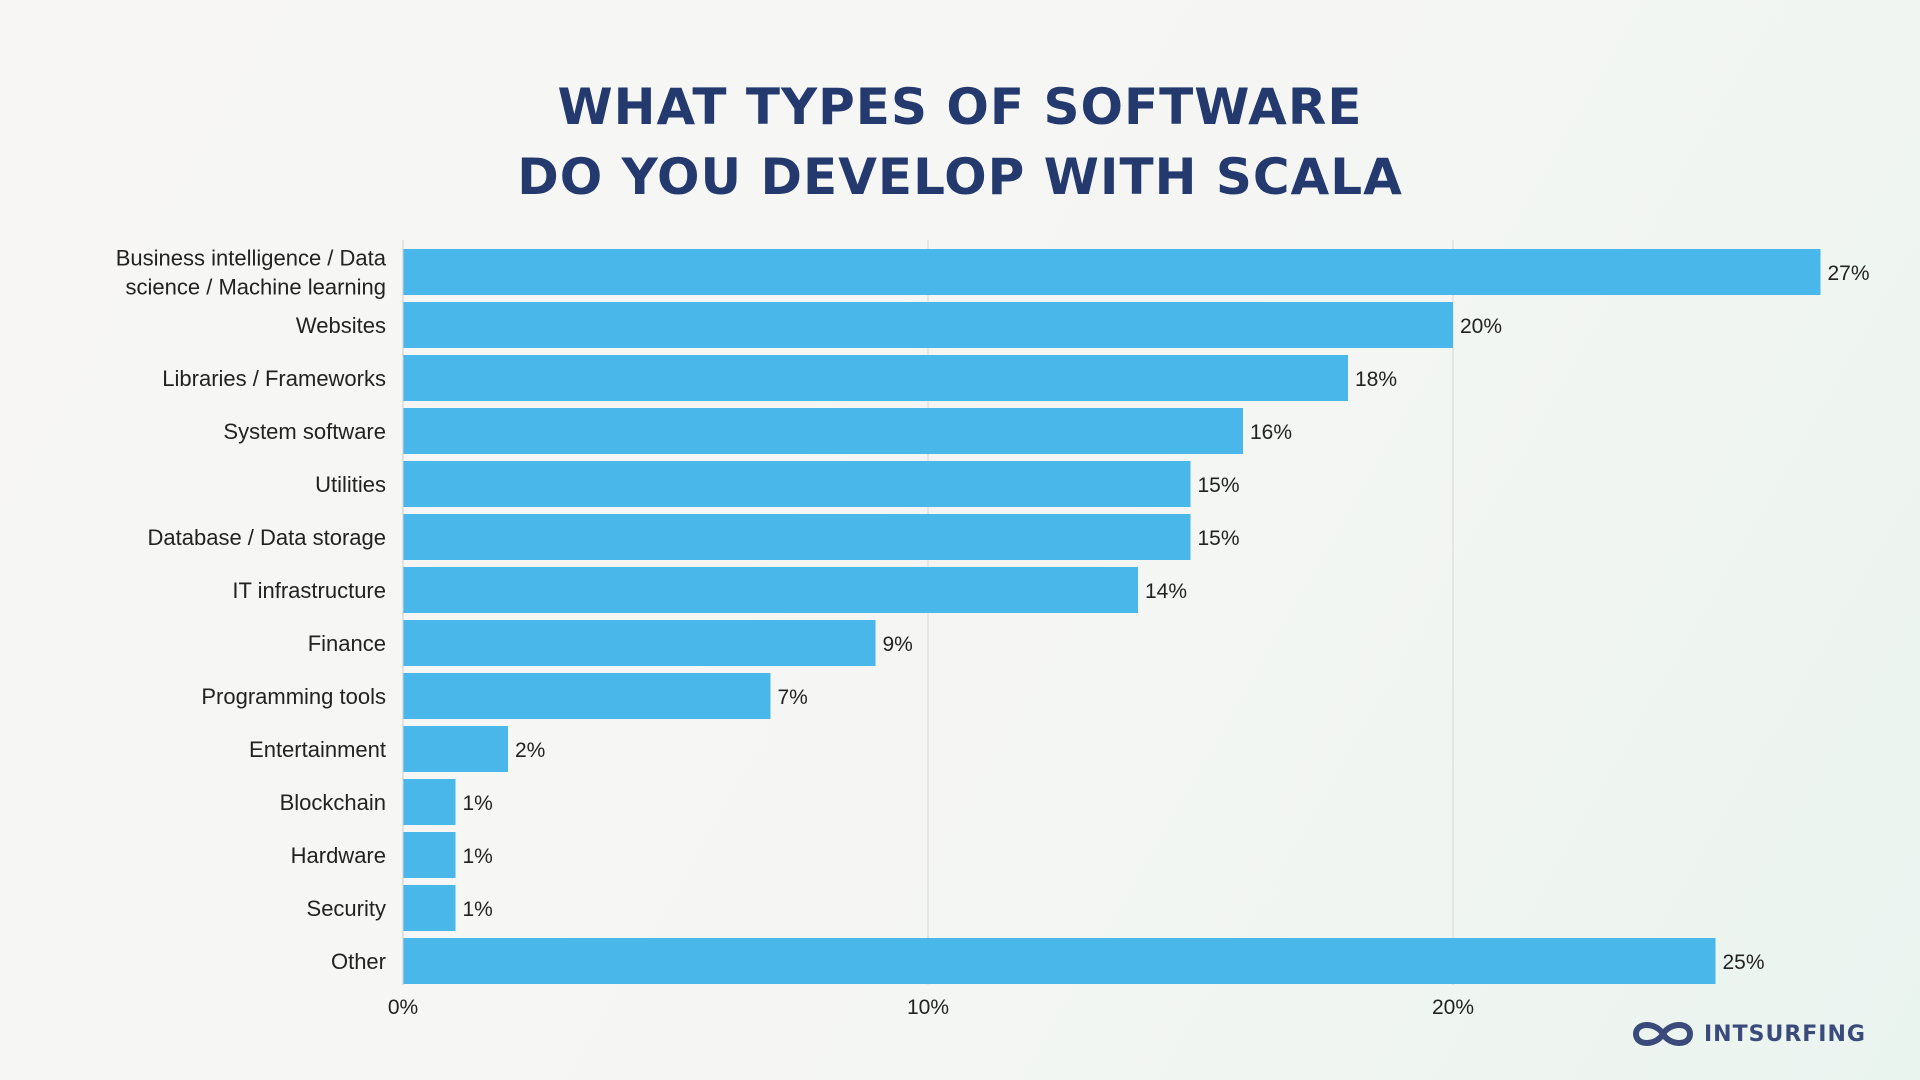 The height and width of the screenshot is (1080, 1920). I want to click on chart-title-line2: DO YOU DEVELOP WITH SCALA, so click(960, 177).